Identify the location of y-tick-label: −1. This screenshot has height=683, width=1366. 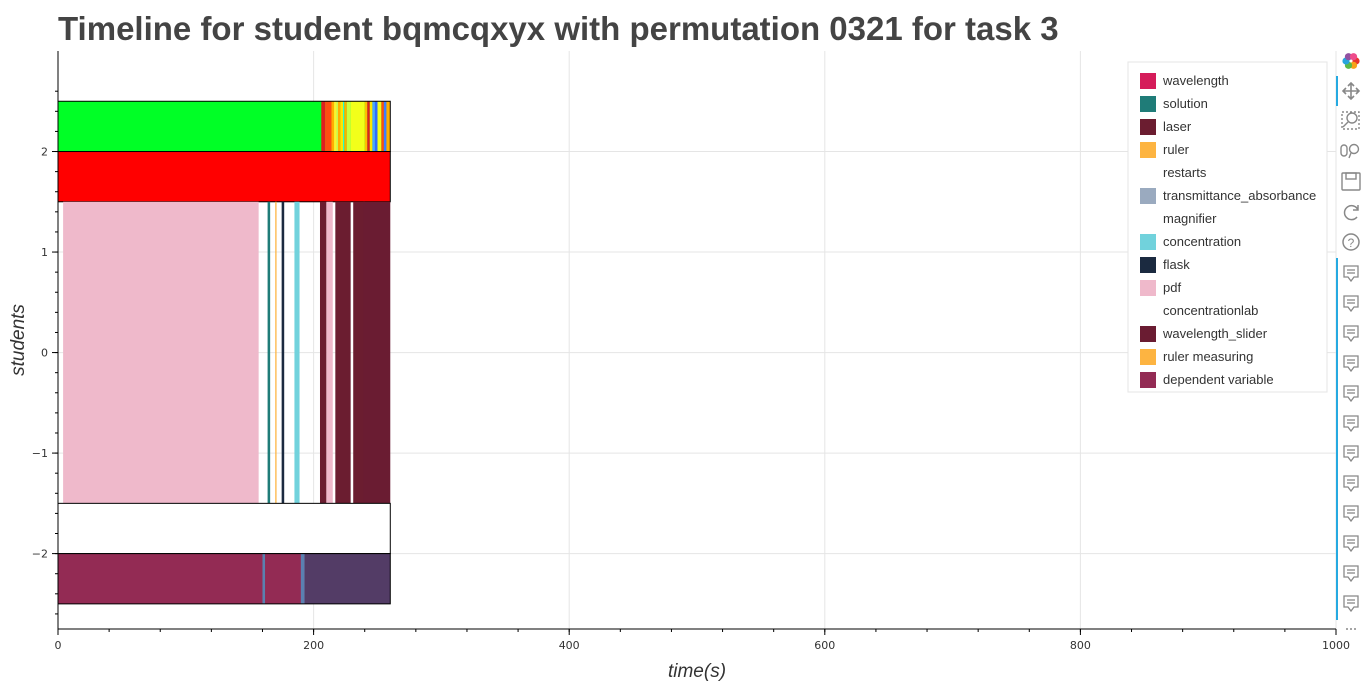
(40, 453).